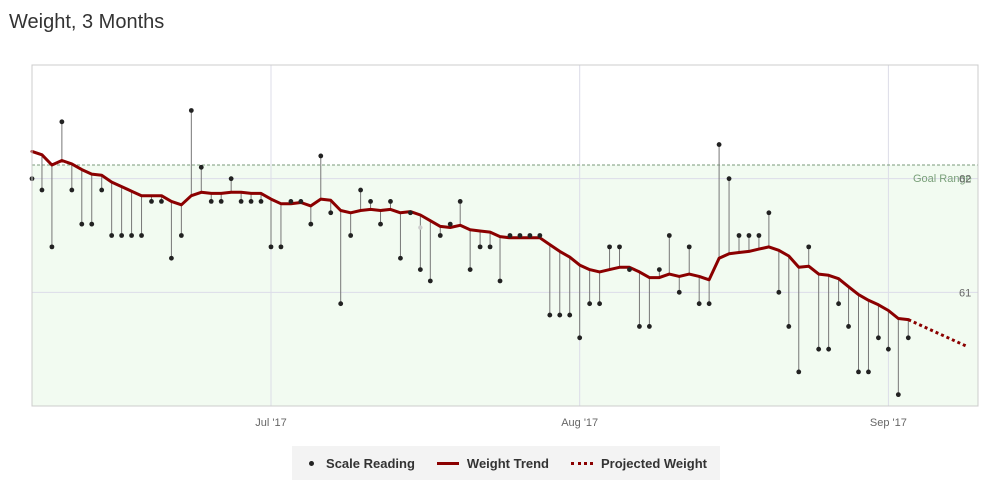  Describe the element at coordinates (370, 463) in the screenshot. I see `legend-label-scale-reading: Scale Reading` at that location.